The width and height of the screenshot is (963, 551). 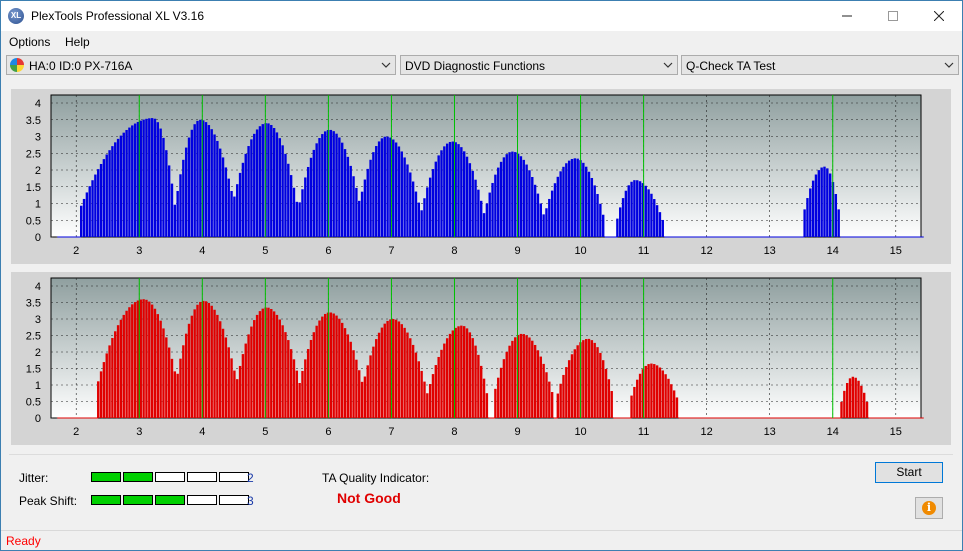 I want to click on menu-options: Options, so click(x=30, y=42).